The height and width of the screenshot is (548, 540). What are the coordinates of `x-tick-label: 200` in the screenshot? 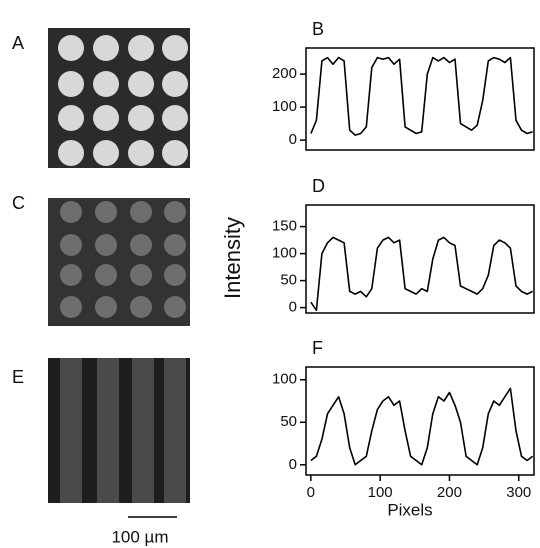 It's located at (449, 492).